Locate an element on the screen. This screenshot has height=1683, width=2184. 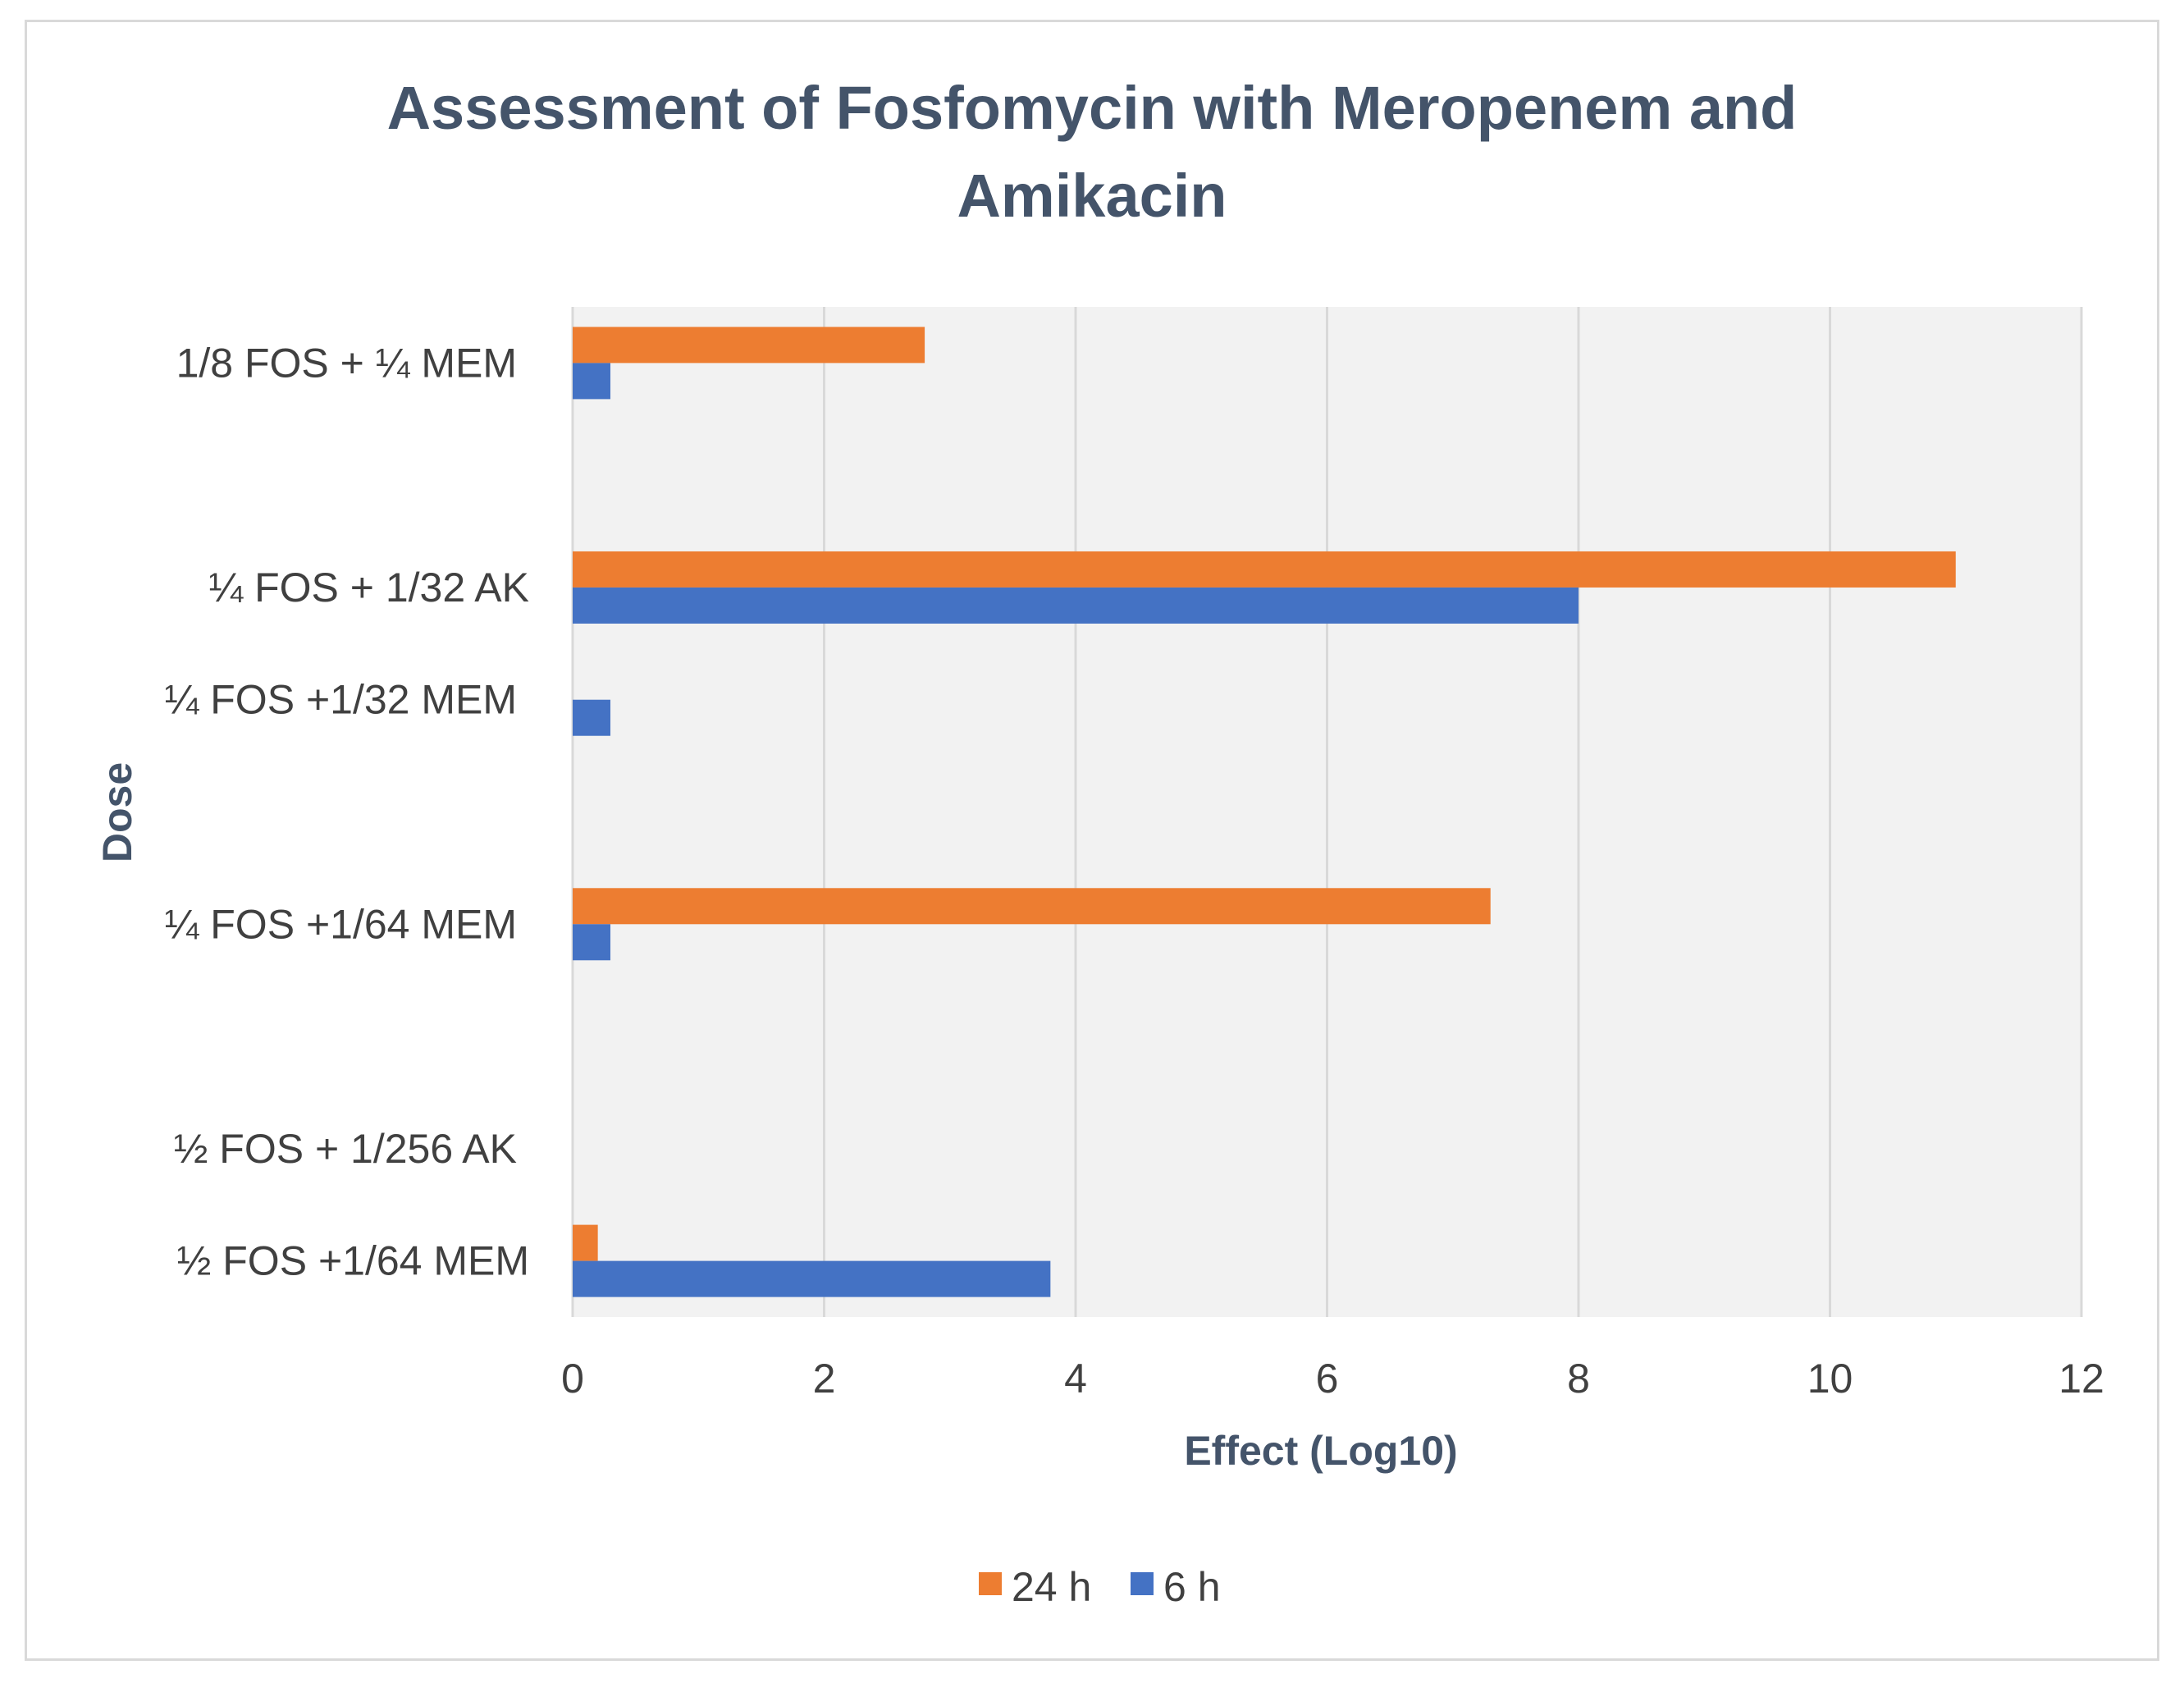
x-axis-title: Effect (Log10) is located at coordinates (1320, 1451).